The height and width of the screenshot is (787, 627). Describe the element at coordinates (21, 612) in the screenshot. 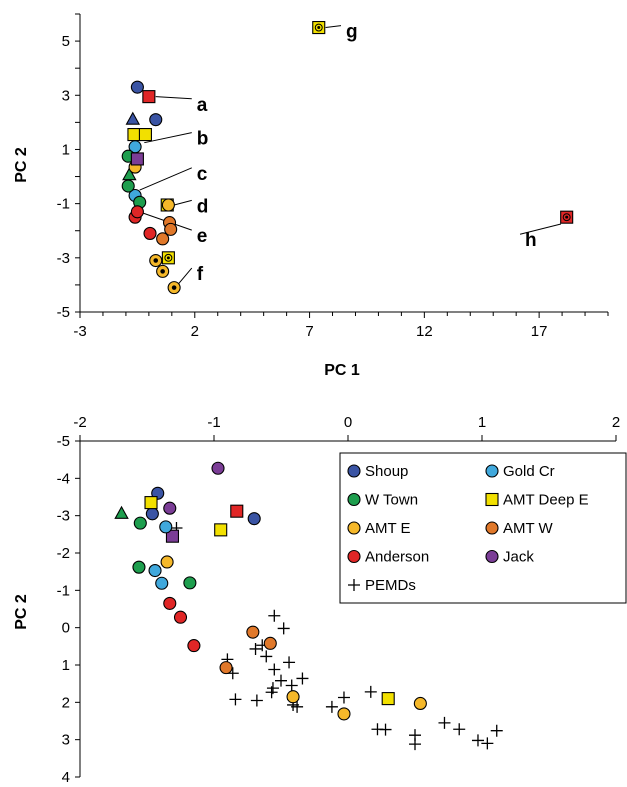

I see `bottom-y-axis-title: PC 2` at that location.